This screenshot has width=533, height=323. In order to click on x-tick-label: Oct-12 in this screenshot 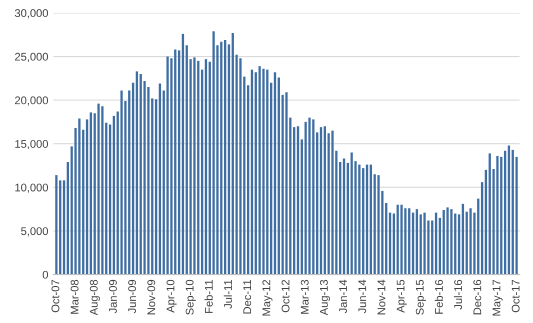, I will do `click(286, 296)`.